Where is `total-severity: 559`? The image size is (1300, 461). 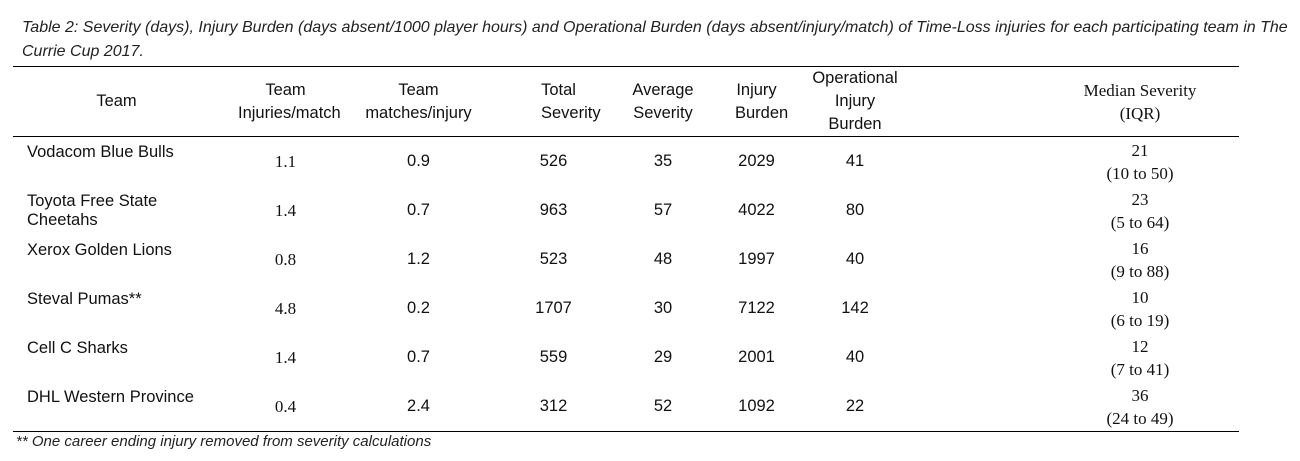 total-severity: 559 is located at coordinates (553, 357).